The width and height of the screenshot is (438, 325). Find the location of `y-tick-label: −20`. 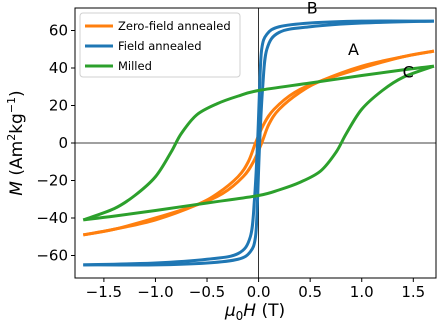

y-tick-label: −20 is located at coordinates (52, 181).